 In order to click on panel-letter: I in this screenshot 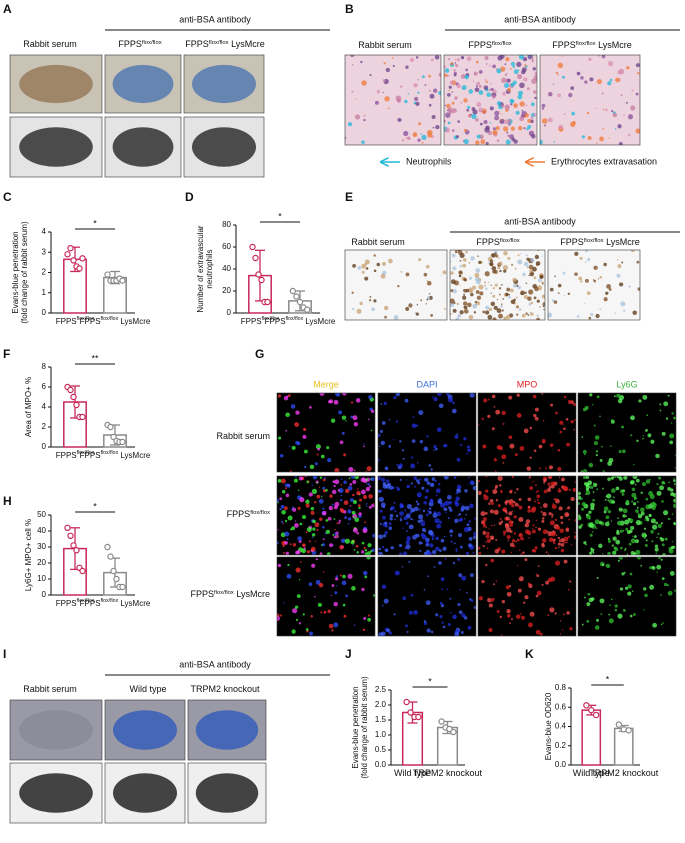, I will do `click(4, 654)`.